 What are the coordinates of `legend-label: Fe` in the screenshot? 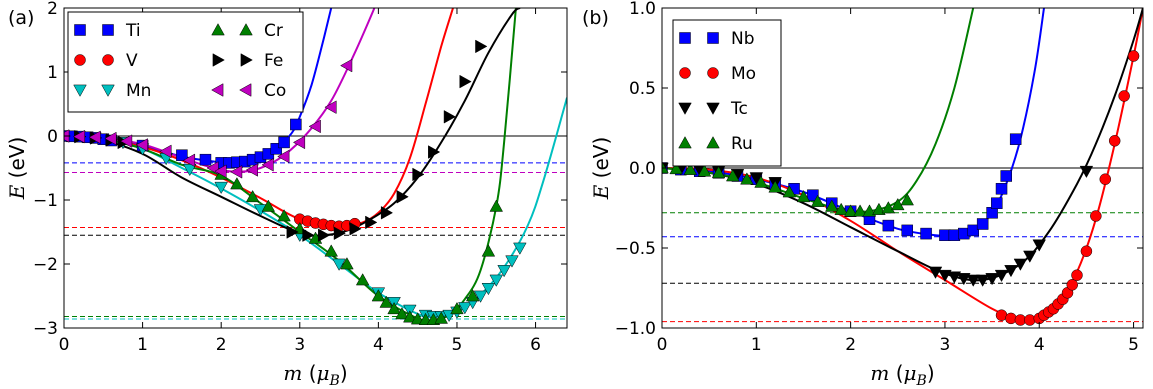 It's located at (273, 61).